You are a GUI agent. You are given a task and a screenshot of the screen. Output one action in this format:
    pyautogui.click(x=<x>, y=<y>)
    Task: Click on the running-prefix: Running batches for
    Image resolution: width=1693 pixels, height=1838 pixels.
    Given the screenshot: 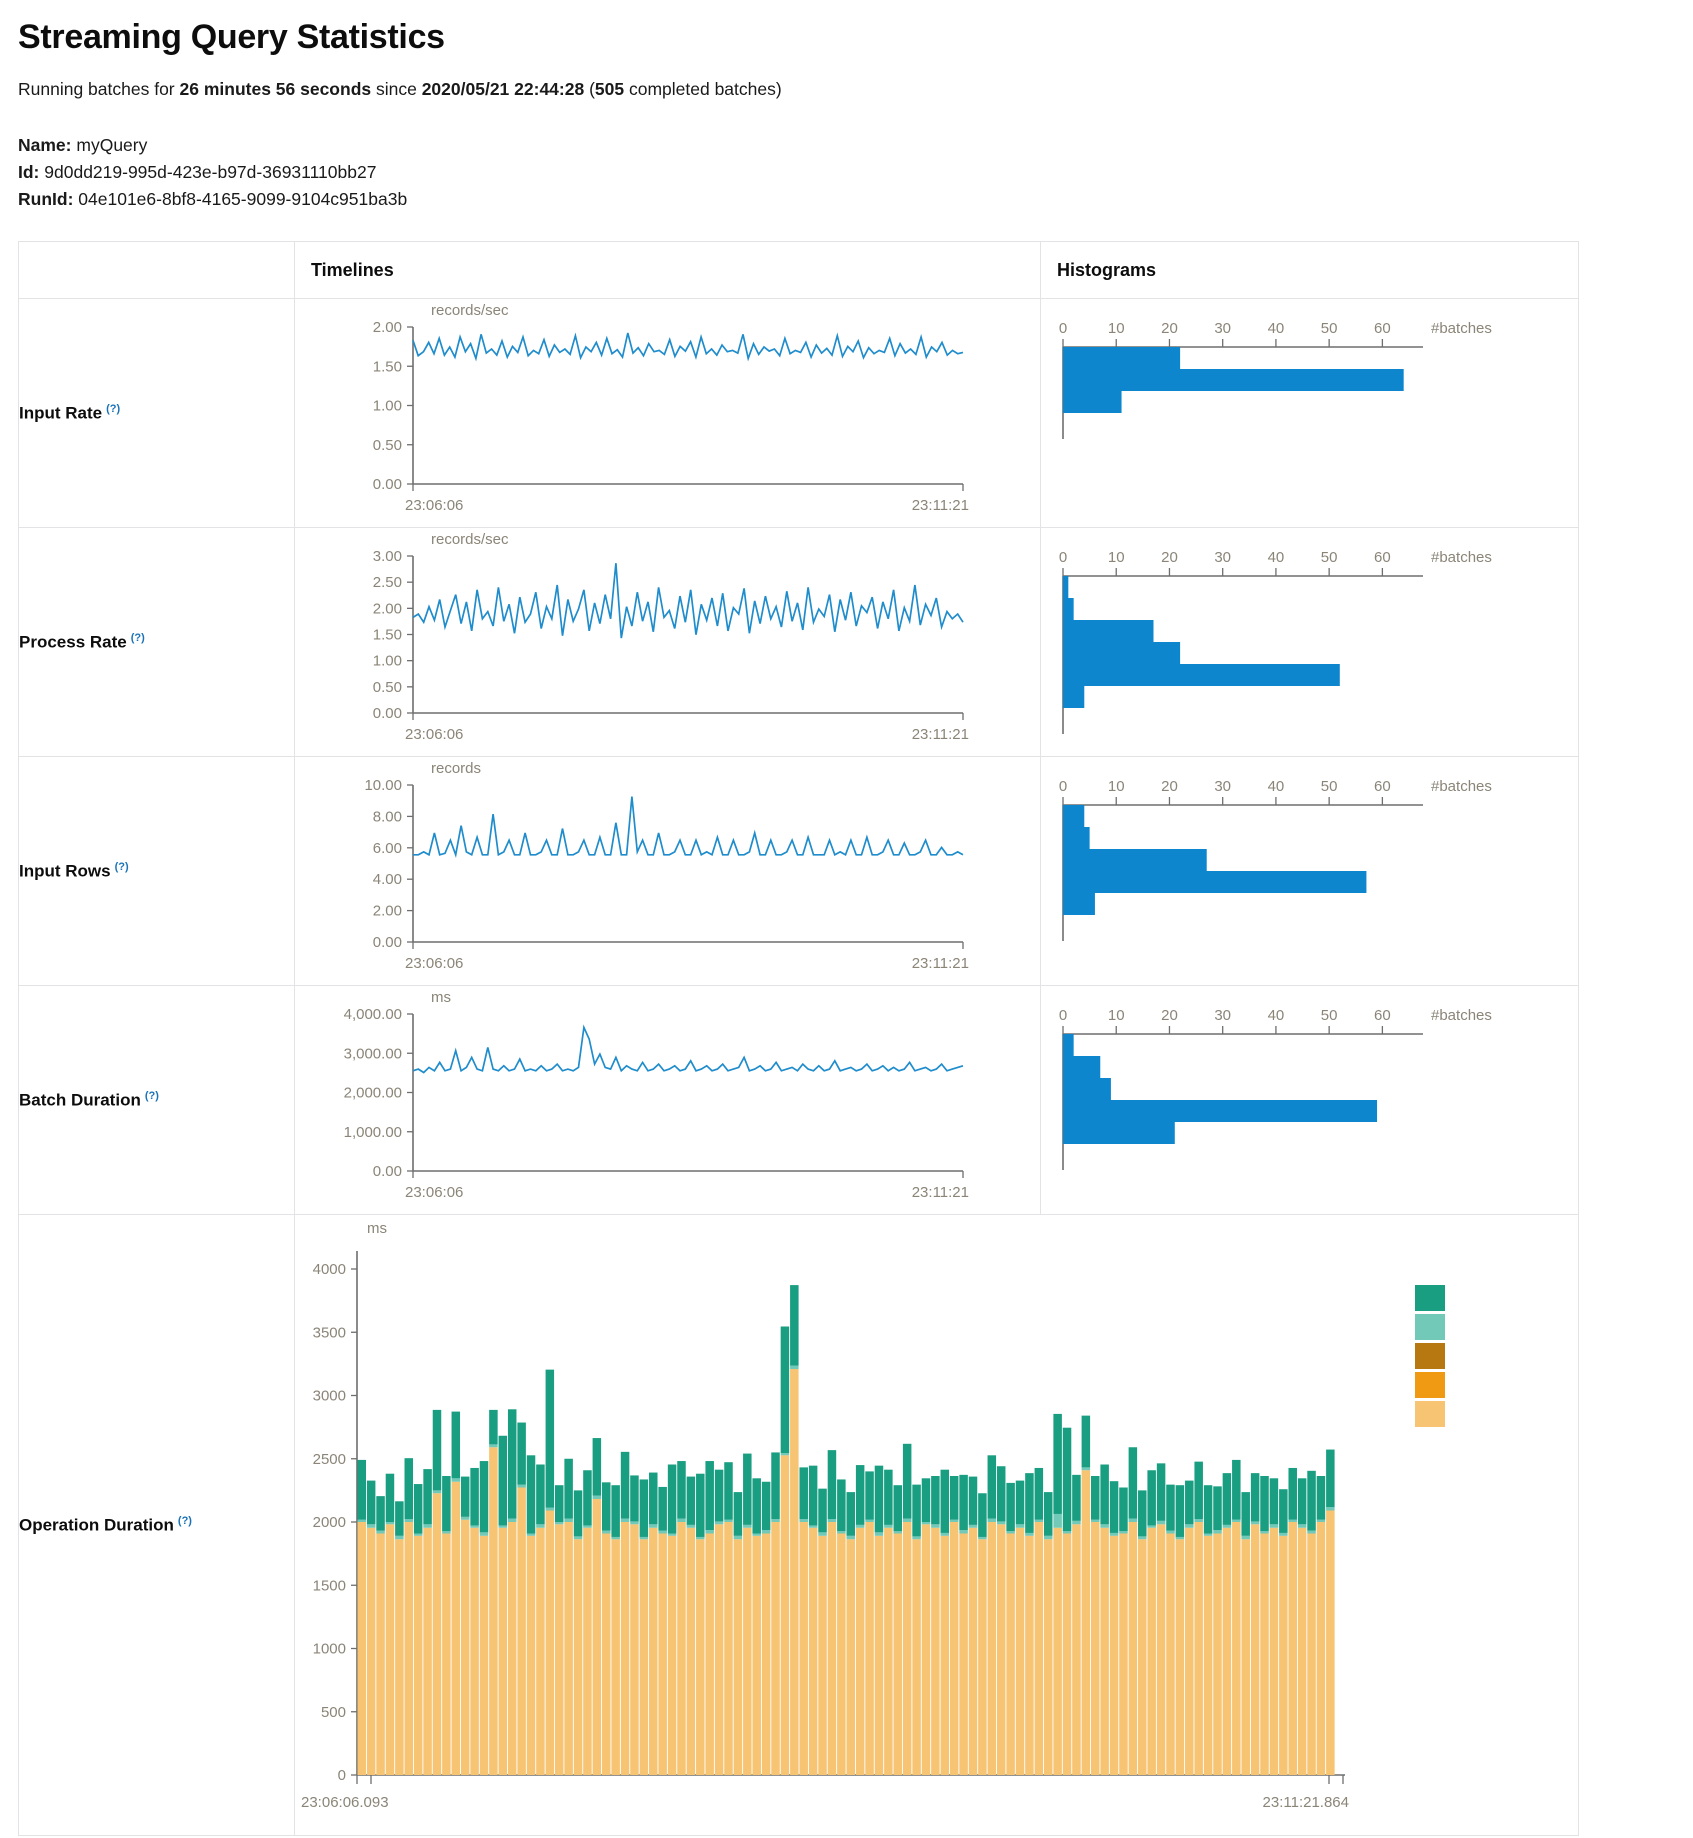 What is the action you would take?
    pyautogui.click(x=99, y=89)
    